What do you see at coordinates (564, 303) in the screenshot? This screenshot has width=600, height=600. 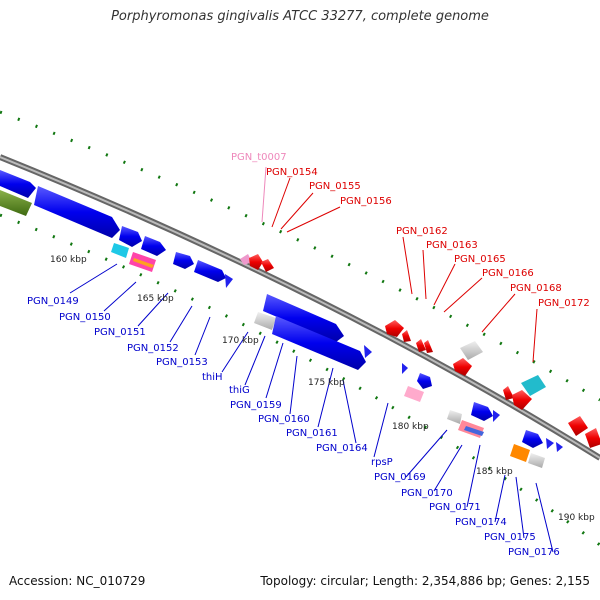 I see `gene-label: PGN_0172` at bounding box center [564, 303].